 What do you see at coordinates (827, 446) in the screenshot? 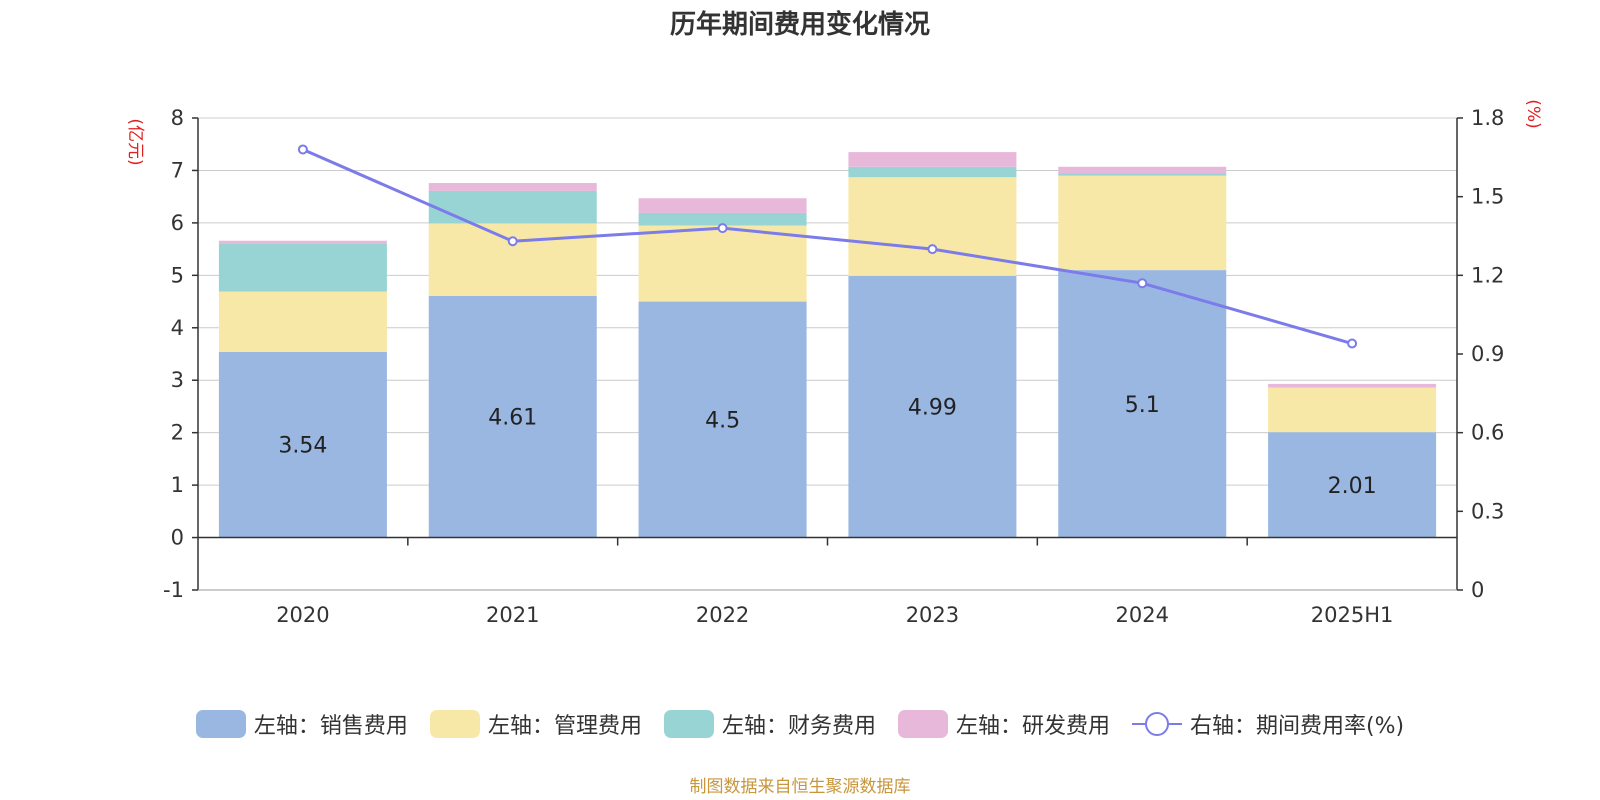
I see `data-labels: 3.54 4.61 4.5 4.99 5.1 2.01` at bounding box center [827, 446].